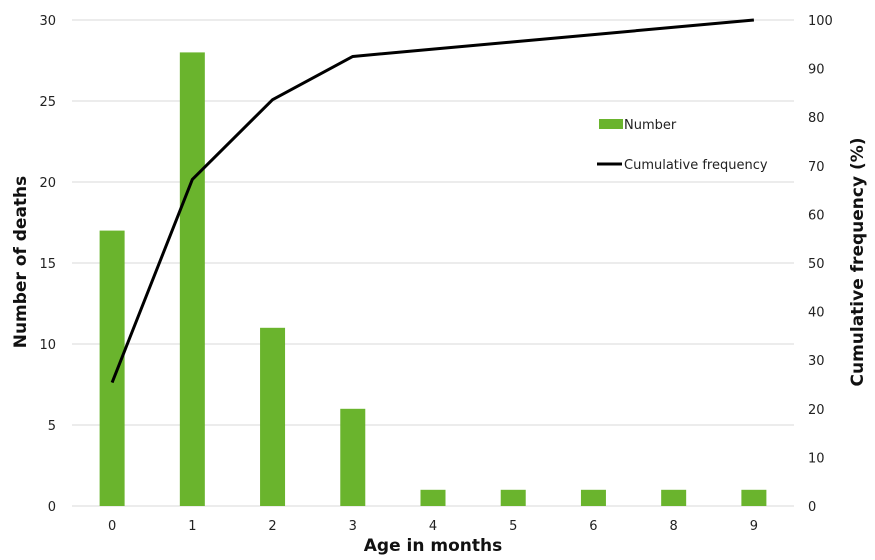  What do you see at coordinates (812, 507) in the screenshot?
I see `y2-tick-label: 0` at bounding box center [812, 507].